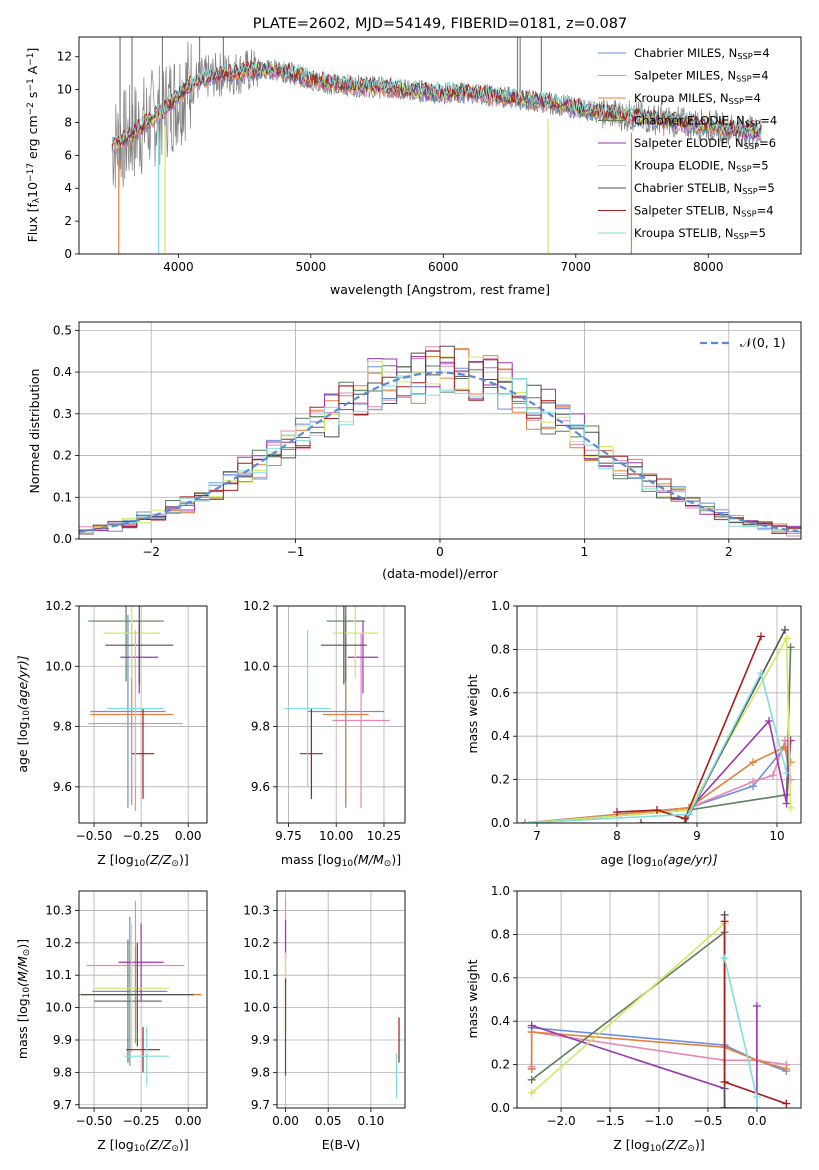 The width and height of the screenshot is (819, 1170). Describe the element at coordinates (64, 57) in the screenshot. I see `y-tick-label: 12` at that location.